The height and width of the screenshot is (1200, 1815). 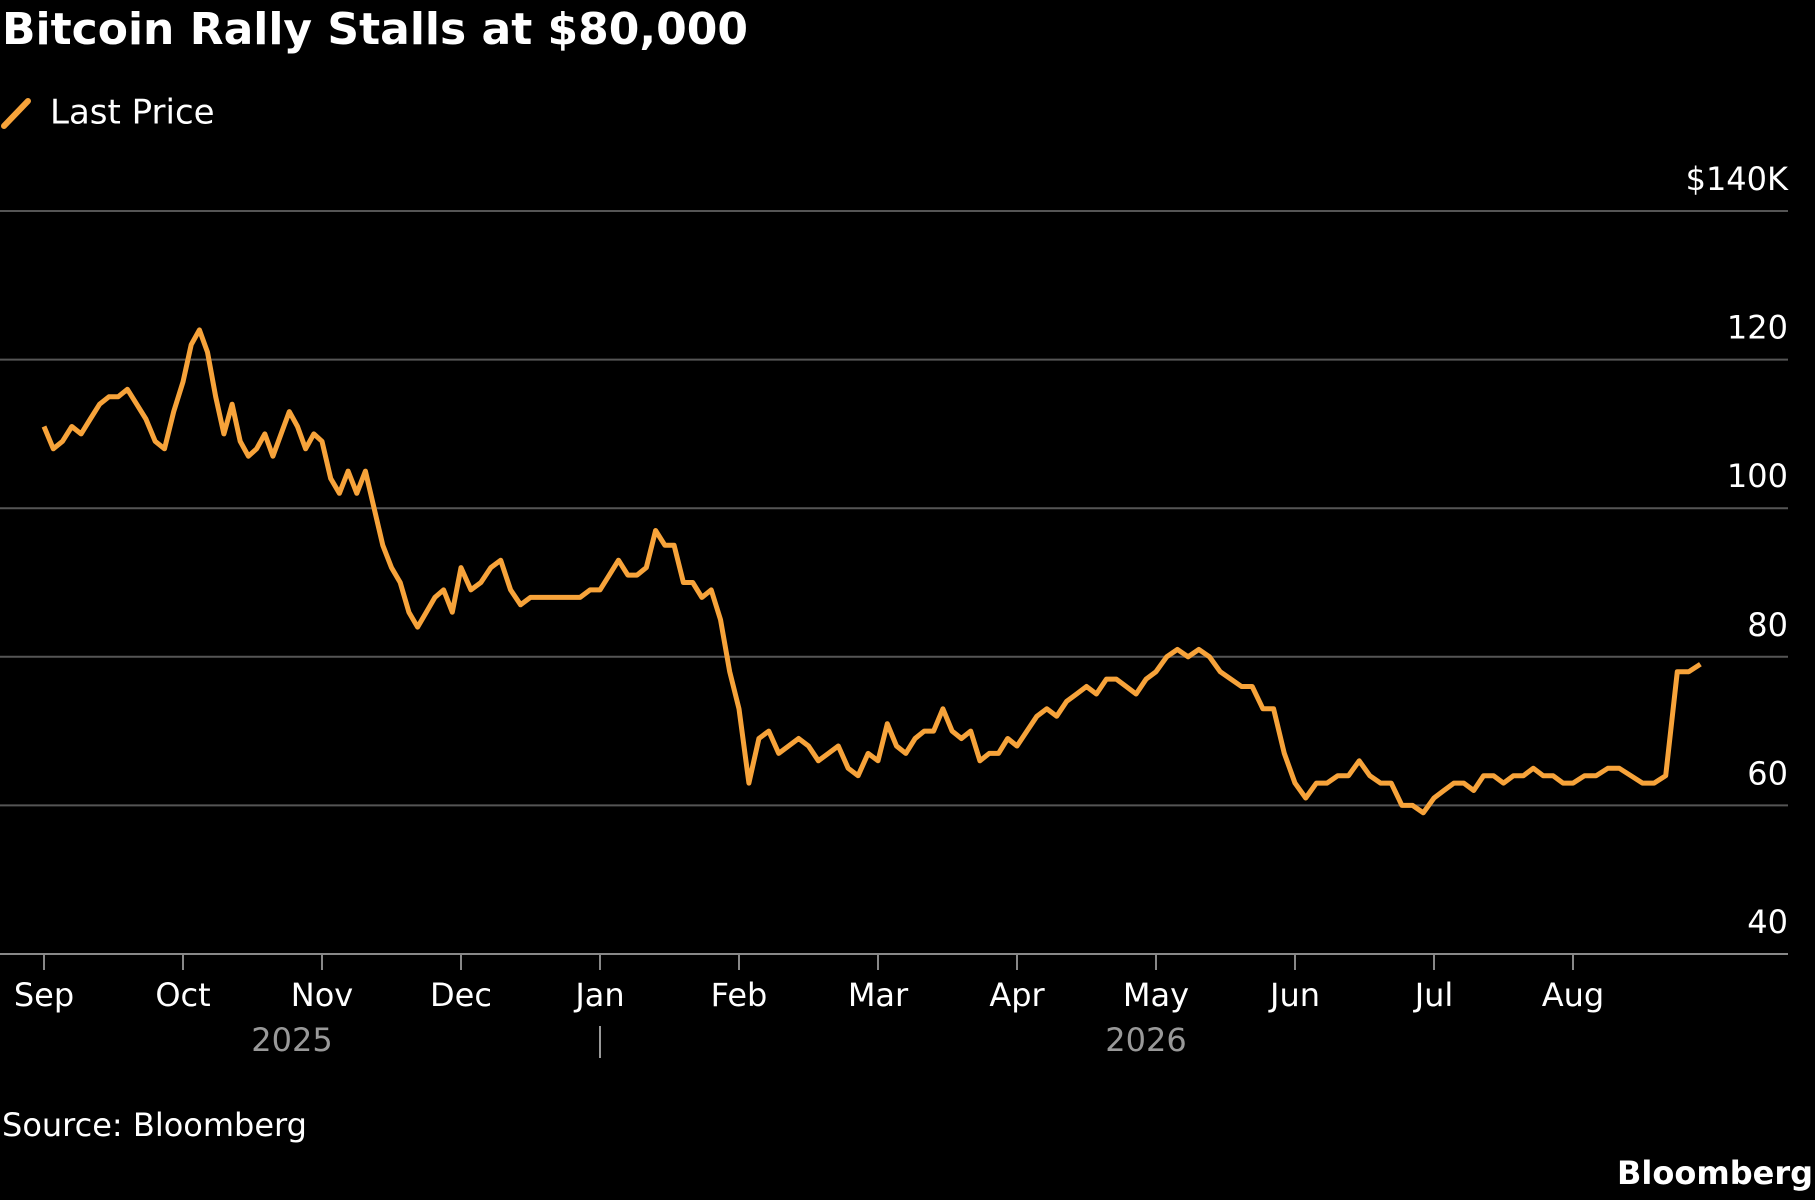 What do you see at coordinates (154, 1125) in the screenshot?
I see `source: Source: Bloomberg` at bounding box center [154, 1125].